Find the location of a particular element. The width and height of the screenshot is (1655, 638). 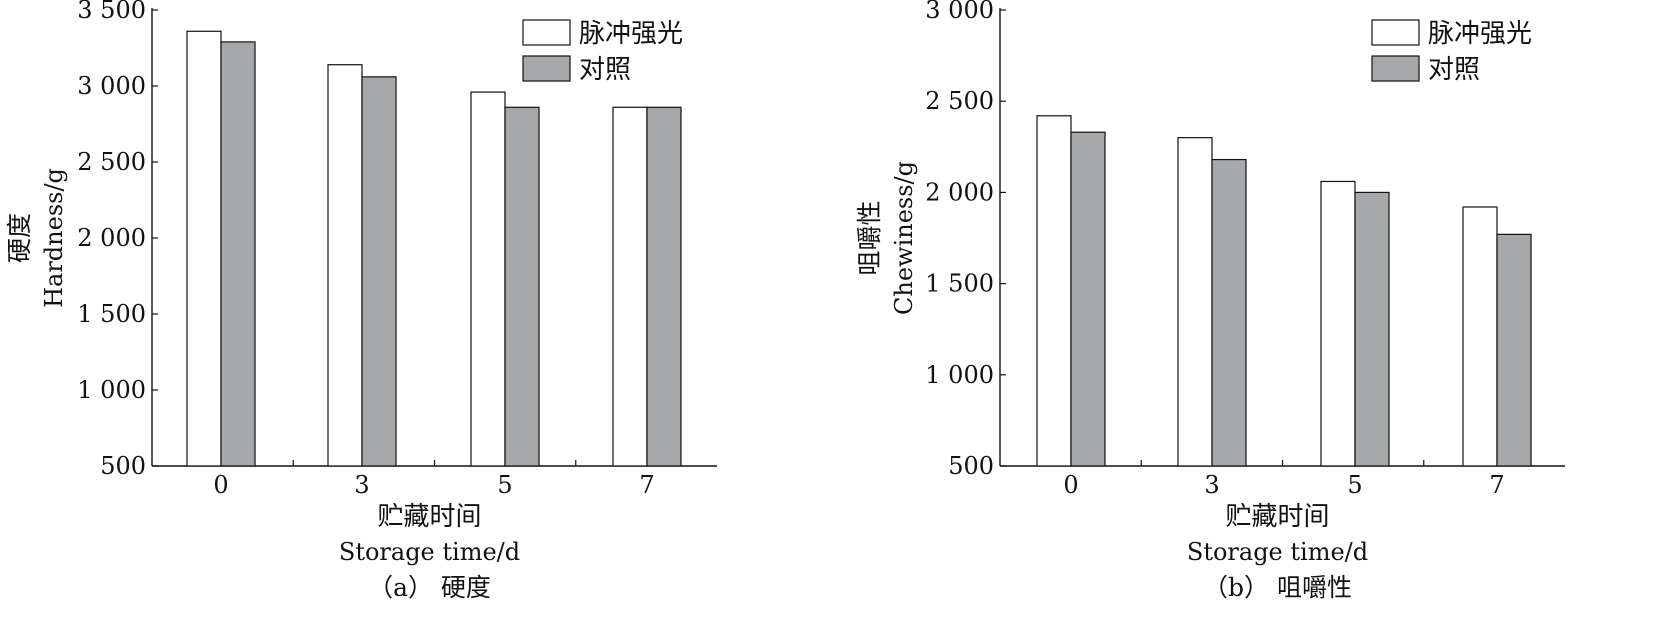

y-axis-label-en: Chewiness/g is located at coordinates (904, 238).